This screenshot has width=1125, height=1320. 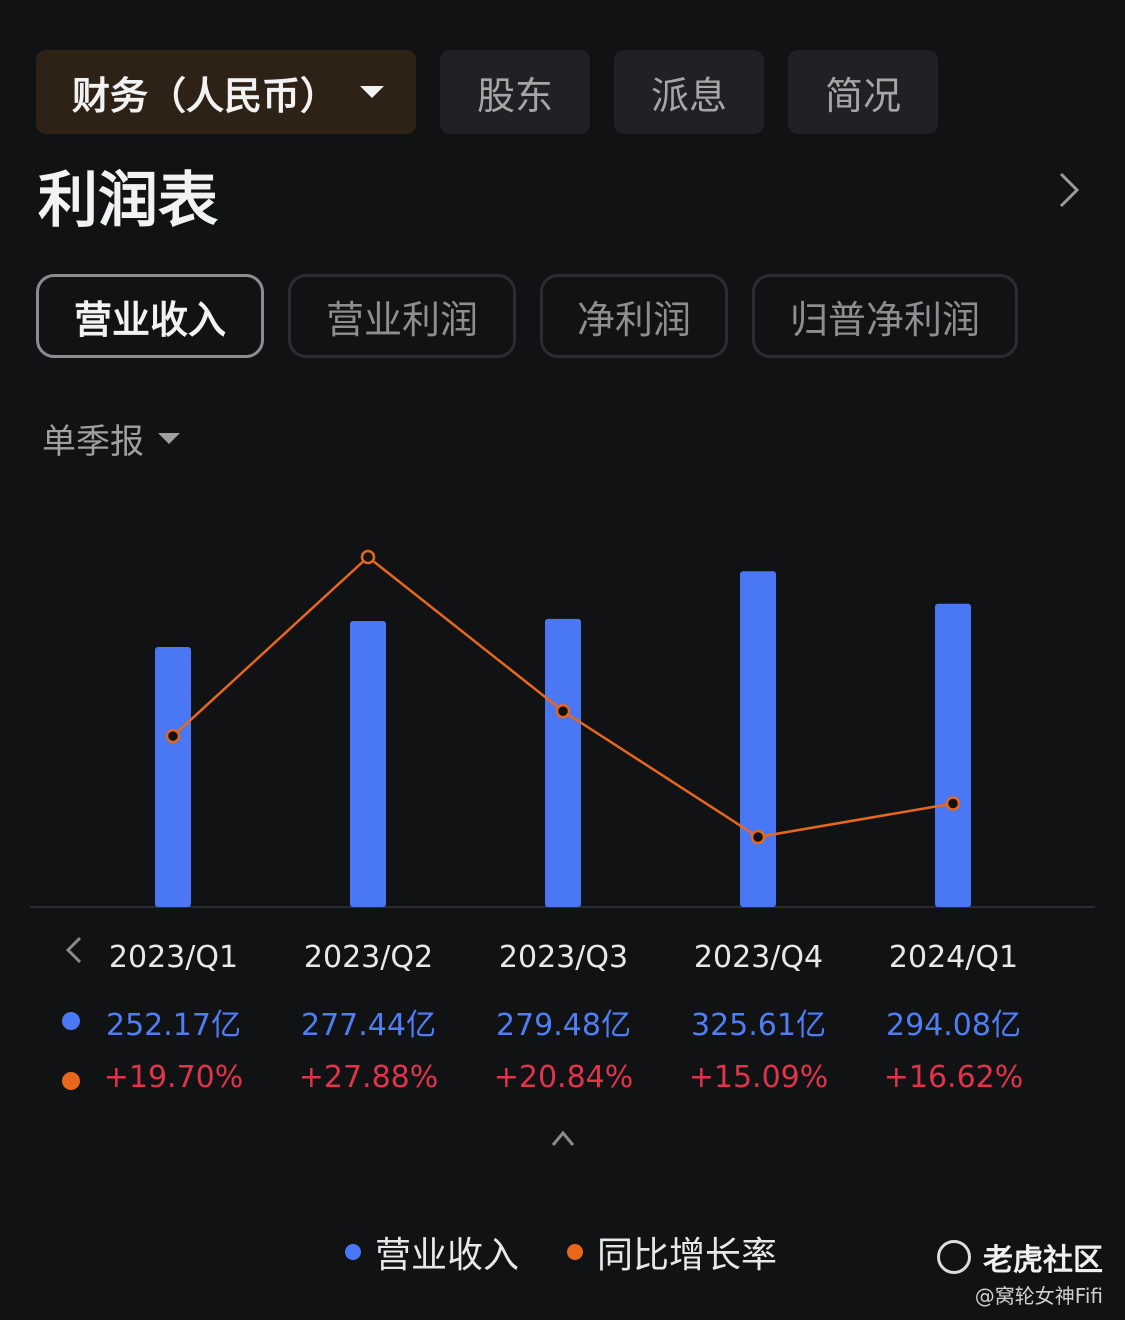 I want to click on page-title: 利润表, so click(x=128, y=201).